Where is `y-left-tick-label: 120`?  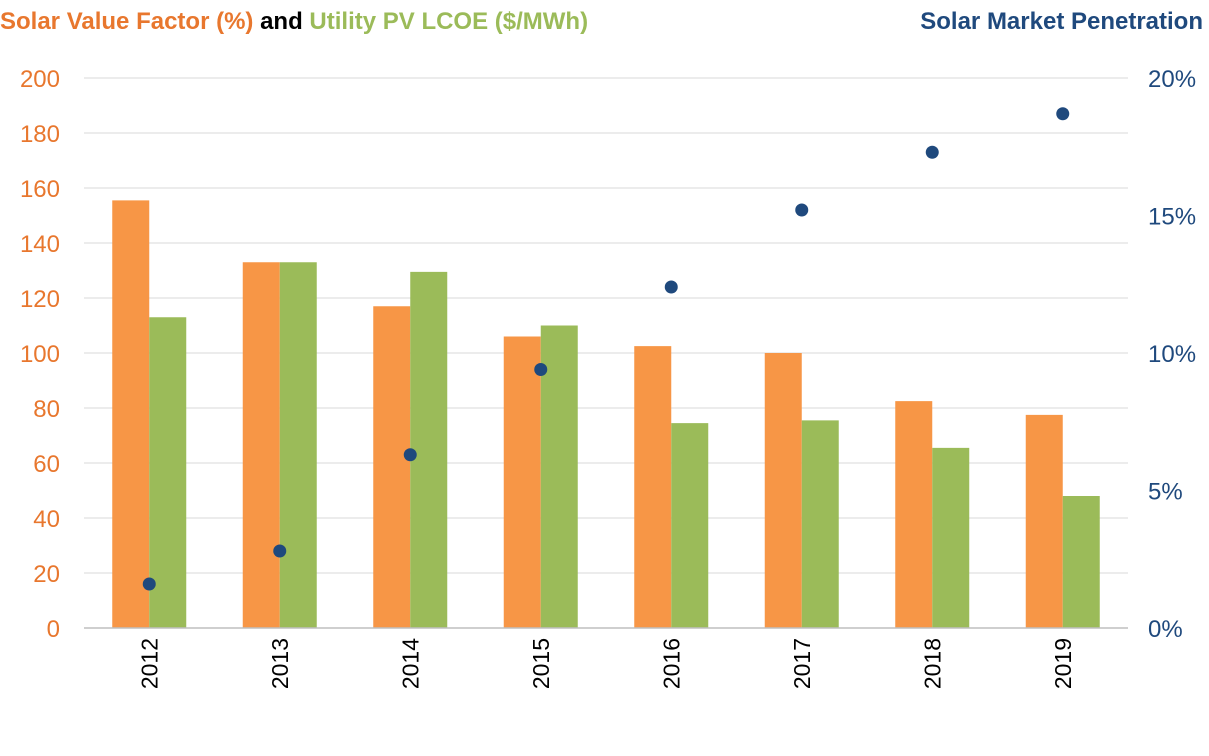 y-left-tick-label: 120 is located at coordinates (40, 299).